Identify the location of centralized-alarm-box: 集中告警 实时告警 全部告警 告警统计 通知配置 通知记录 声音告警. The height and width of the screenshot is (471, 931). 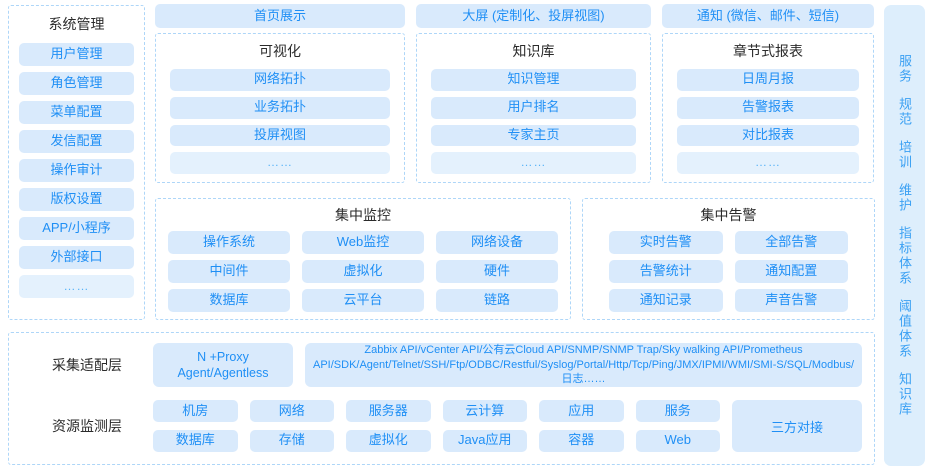
(728, 259).